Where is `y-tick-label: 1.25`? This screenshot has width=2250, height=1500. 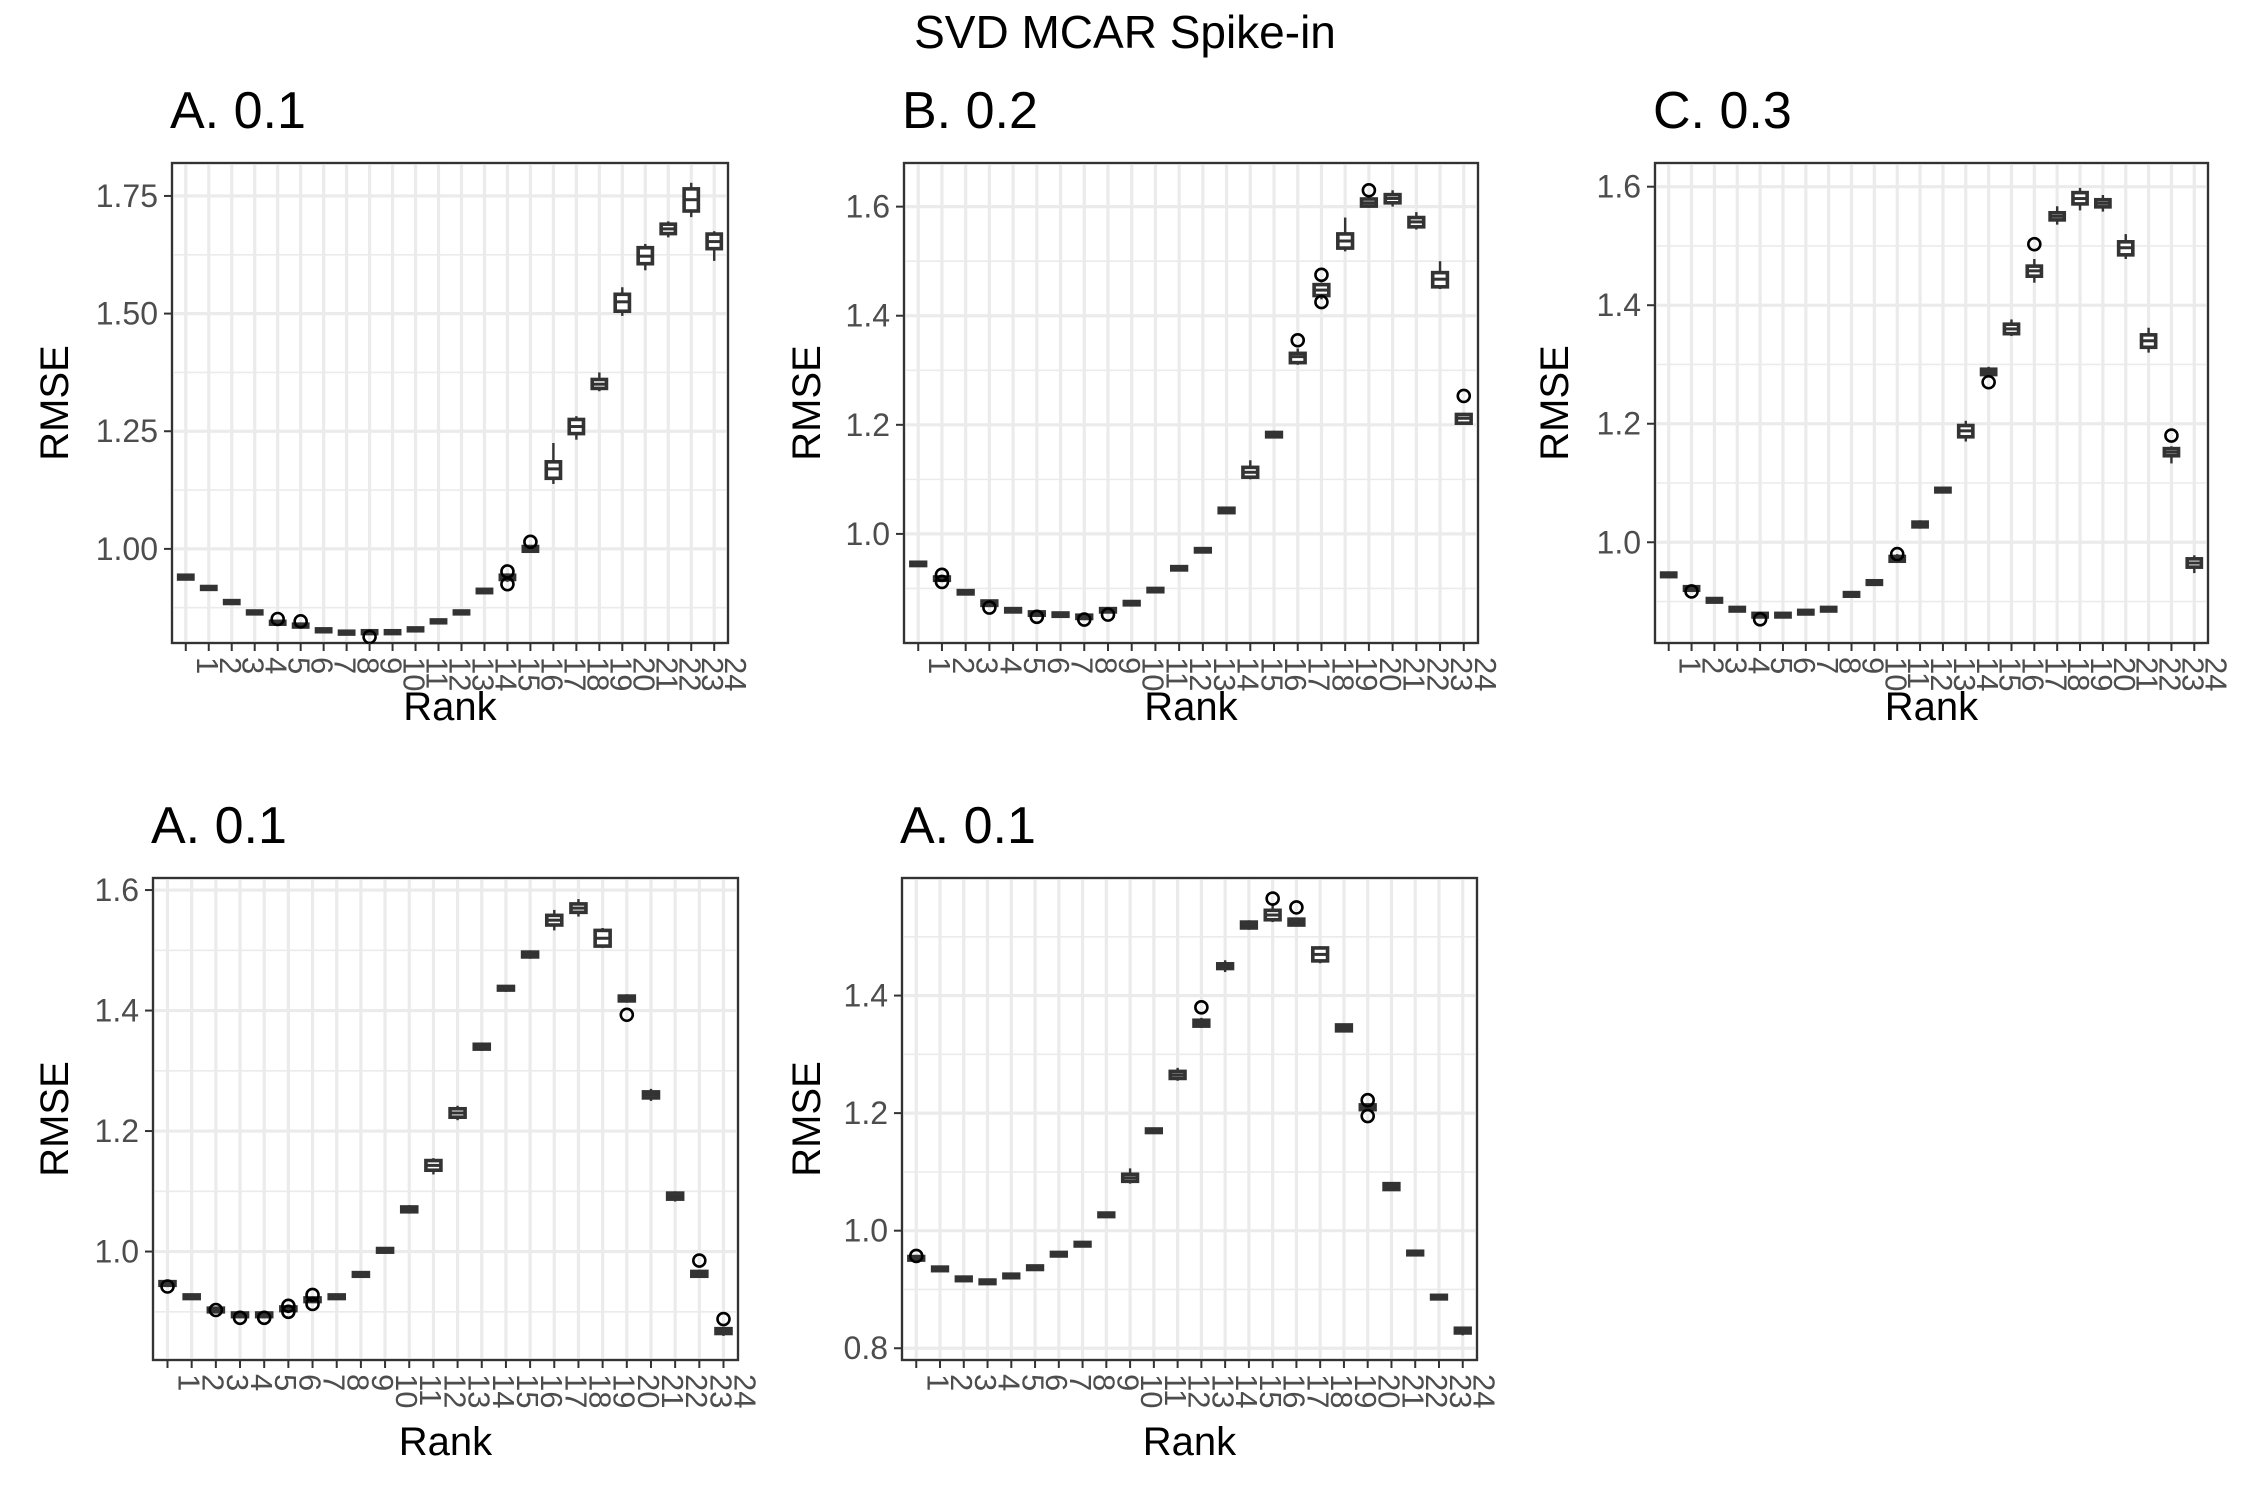
y-tick-label: 1.25 is located at coordinates (127, 431).